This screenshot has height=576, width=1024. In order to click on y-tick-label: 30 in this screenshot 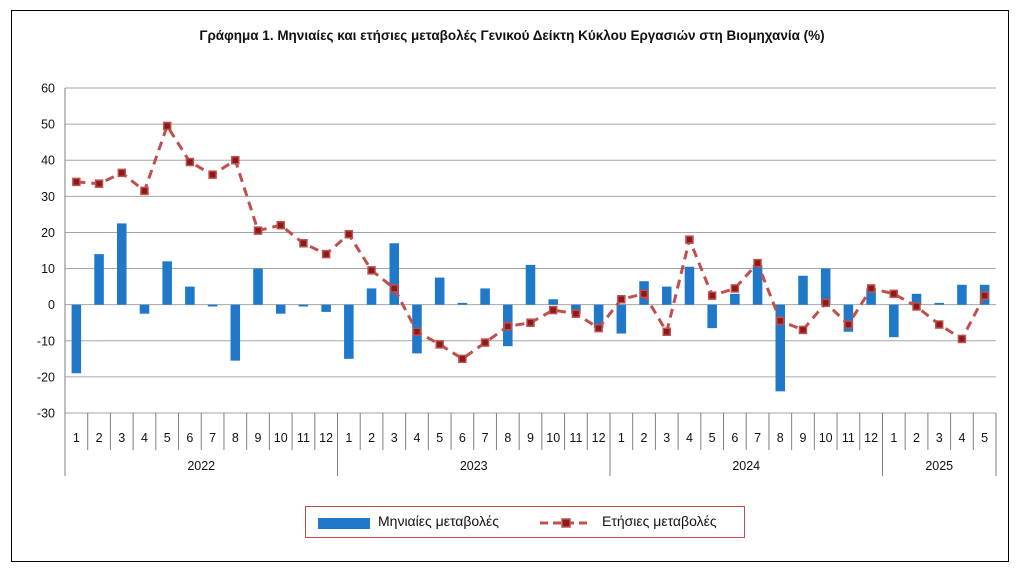, I will do `click(48, 197)`.